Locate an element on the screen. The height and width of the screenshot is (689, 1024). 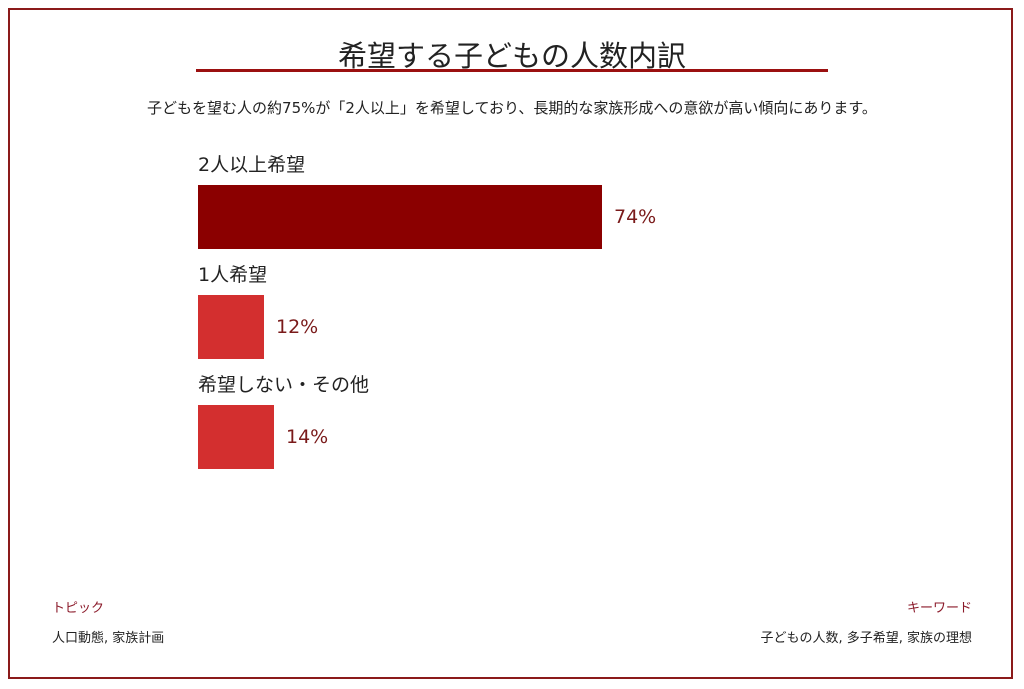
keyword-heading: キーワード is located at coordinates (939, 608).